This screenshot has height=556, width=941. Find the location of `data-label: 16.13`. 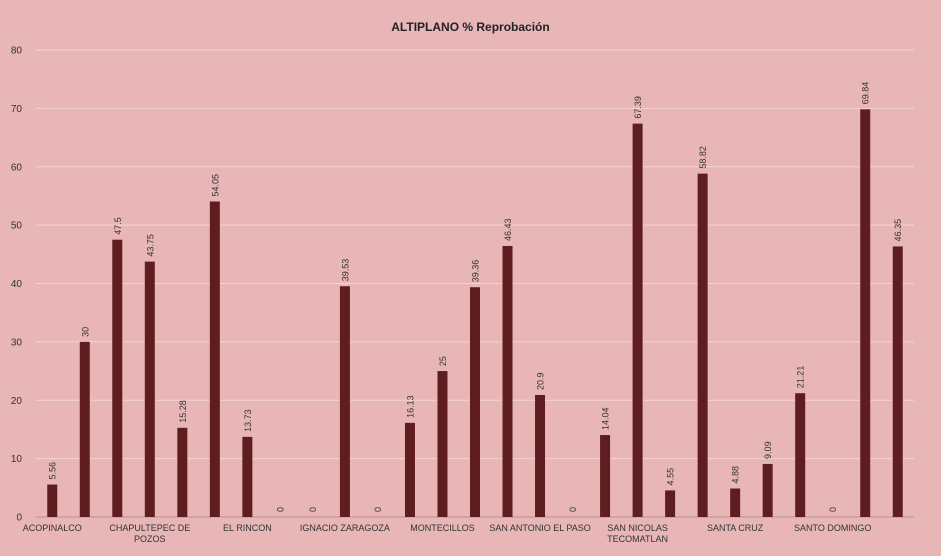

data-label: 16.13 is located at coordinates (410, 406).